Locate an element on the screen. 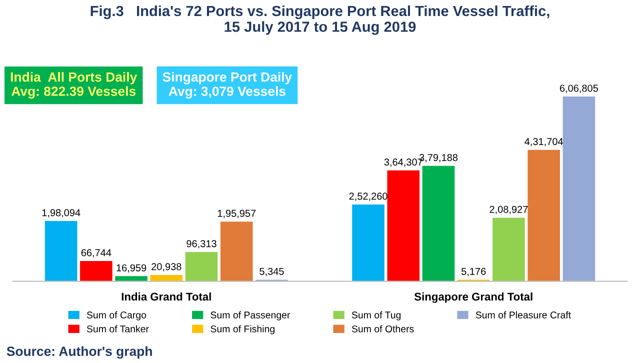 The height and width of the screenshot is (363, 640). chart-title: Fig.3 India's 72 Ports vs. Singapore Port Real Time Vessel Traffic, 15 July 2017 to 15 Aug 2019 is located at coordinates (320, 20).